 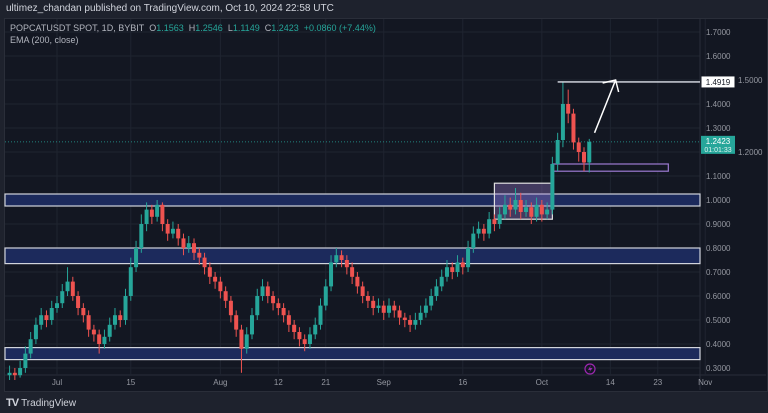 I want to click on lightning-icon, so click(x=590, y=369).